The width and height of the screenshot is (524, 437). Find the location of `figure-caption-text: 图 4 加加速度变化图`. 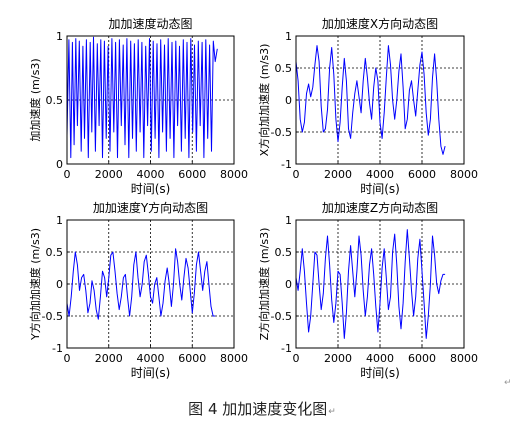

figure-caption-text: 图 4 加加速度变化图 is located at coordinates (258, 409).